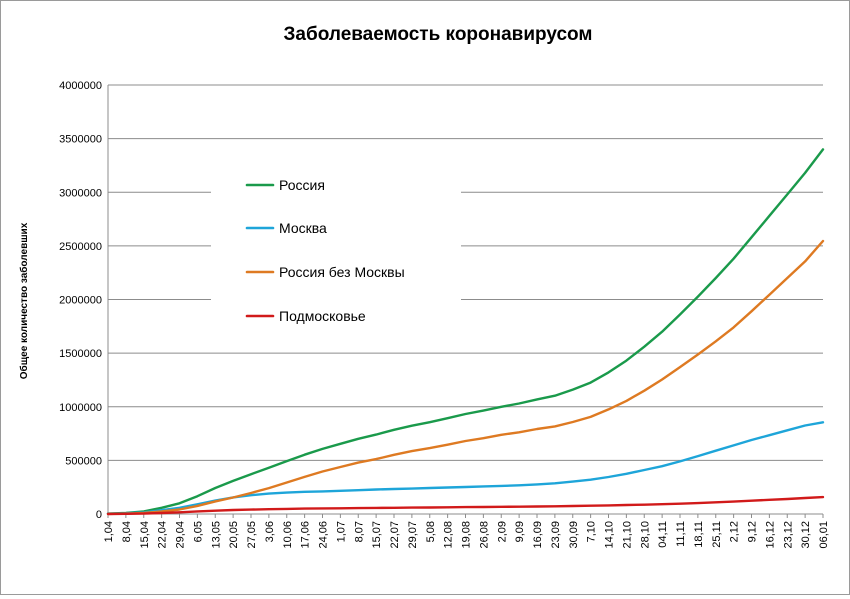 The height and width of the screenshot is (599, 850). What do you see at coordinates (80, 301) in the screenshot?
I see `y-tick-label: 2000000` at bounding box center [80, 301].